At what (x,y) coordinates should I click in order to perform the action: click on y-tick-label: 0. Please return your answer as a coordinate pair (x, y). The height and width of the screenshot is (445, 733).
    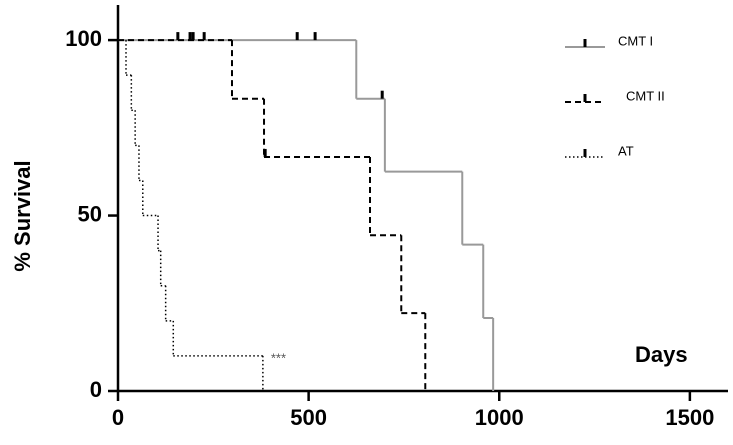
    Looking at the image, I should click on (96, 389).